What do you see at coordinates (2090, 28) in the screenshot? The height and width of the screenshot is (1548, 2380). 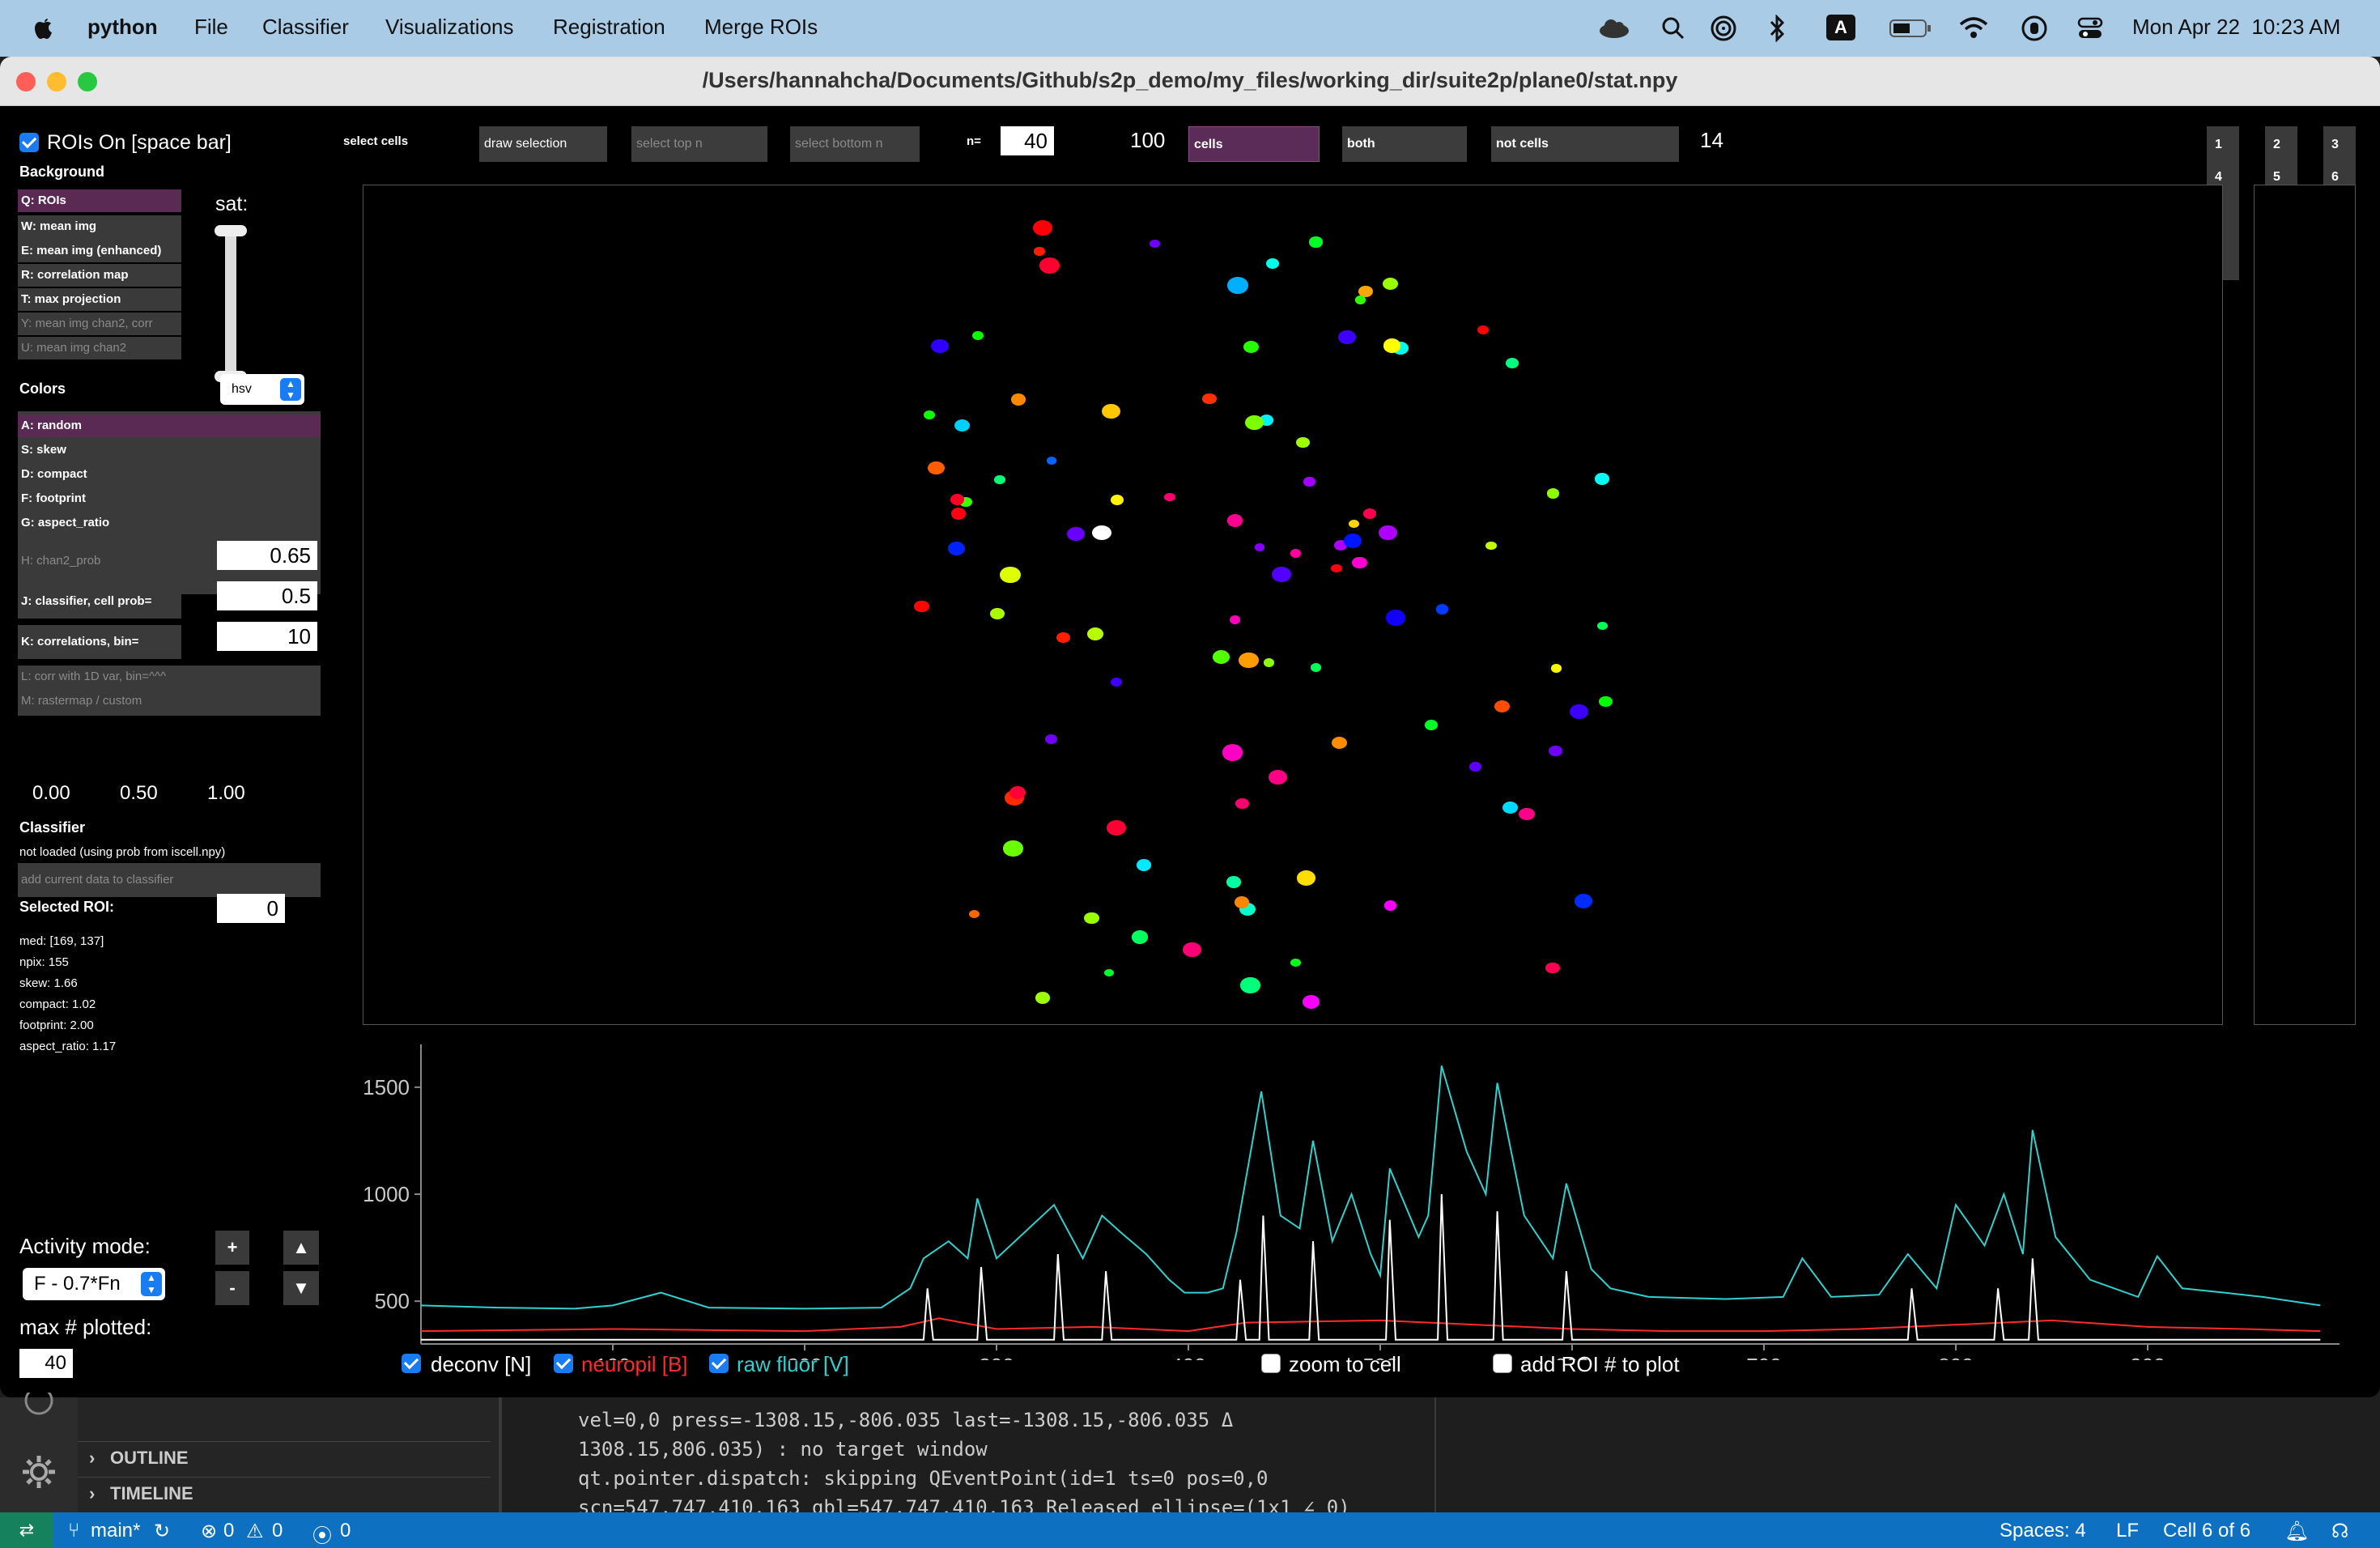 I see `control-center-icon` at bounding box center [2090, 28].